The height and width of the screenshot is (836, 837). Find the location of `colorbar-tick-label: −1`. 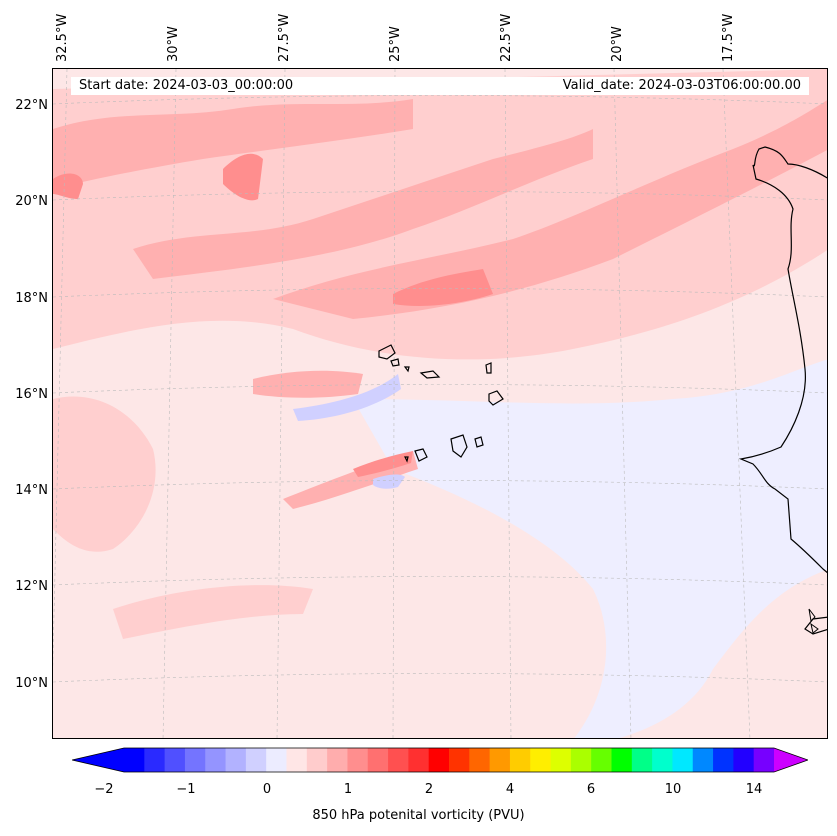

colorbar-tick-label: −1 is located at coordinates (186, 789).